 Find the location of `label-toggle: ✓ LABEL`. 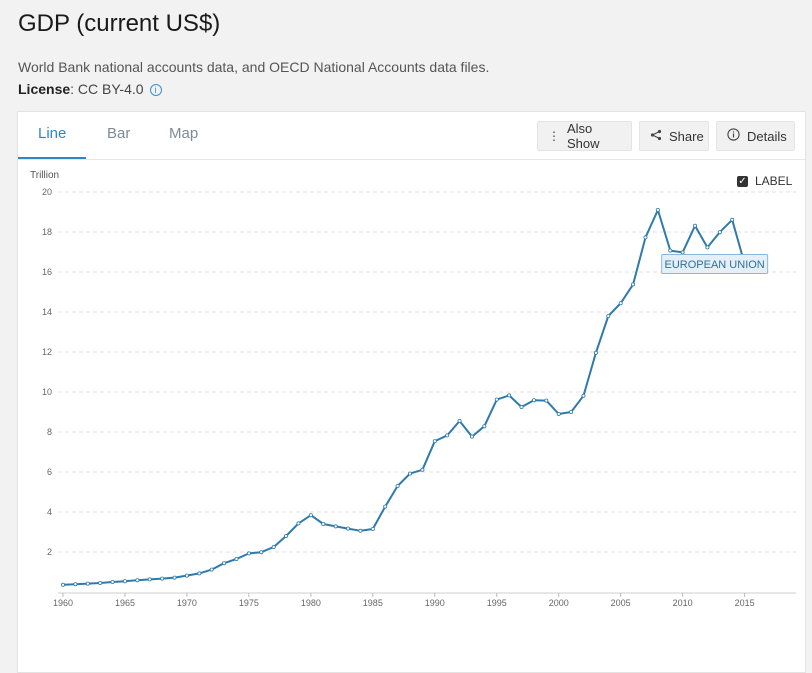

label-toggle: ✓ LABEL is located at coordinates (764, 181).